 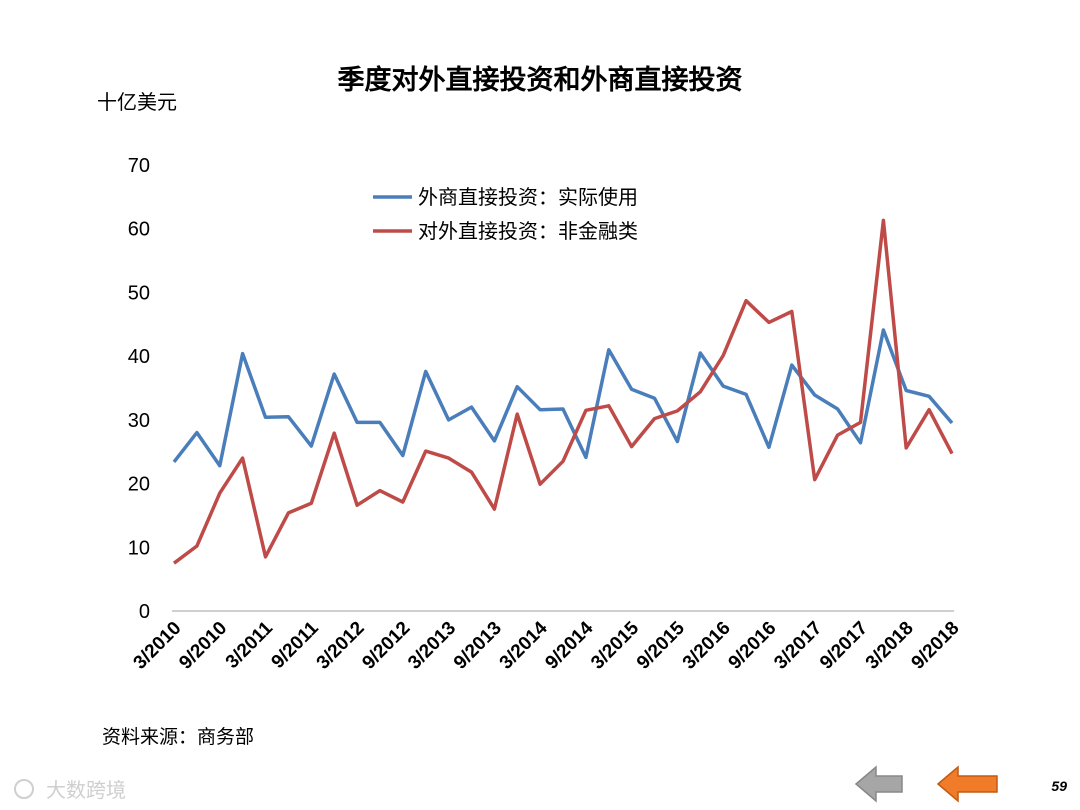 I want to click on y-axis-ticks: 0 10 20 30 40 50 60 70, so click(x=139, y=389).